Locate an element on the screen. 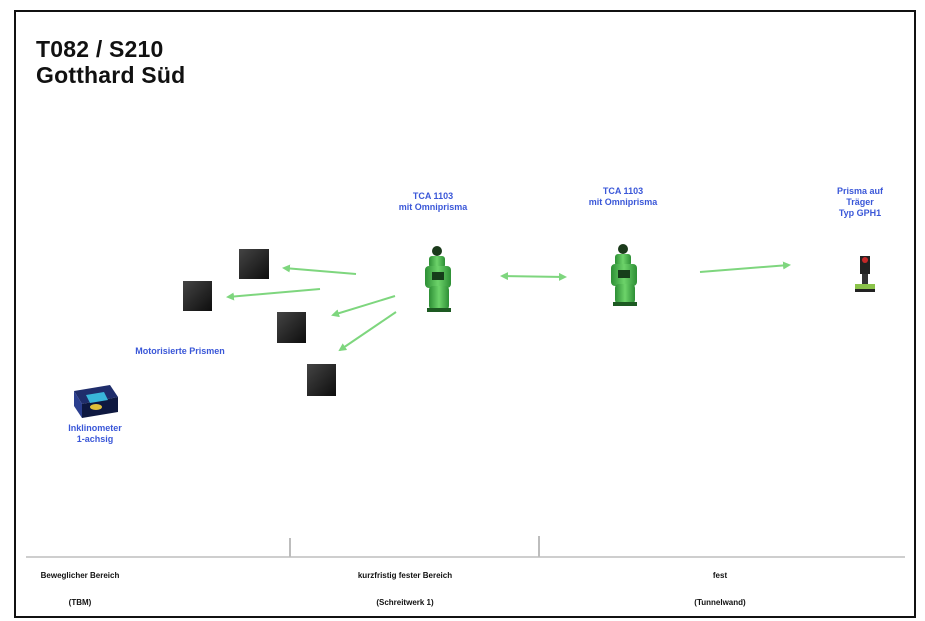 The image size is (925, 621). arrow-to-reflector is located at coordinates (745, 267).